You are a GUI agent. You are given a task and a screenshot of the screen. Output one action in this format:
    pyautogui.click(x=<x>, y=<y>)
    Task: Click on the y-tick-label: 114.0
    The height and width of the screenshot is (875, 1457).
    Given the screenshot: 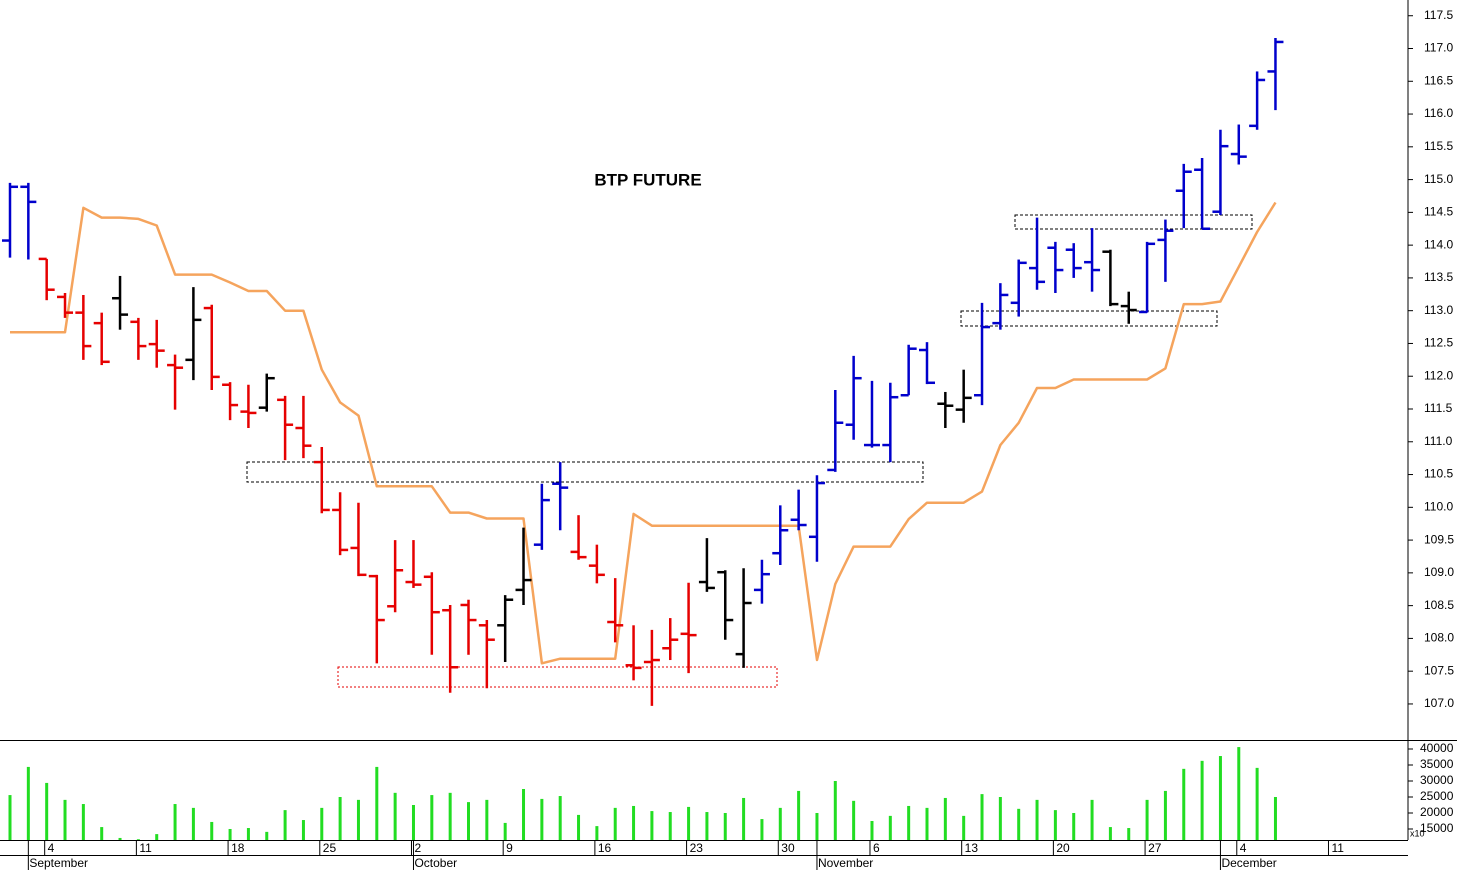 What is the action you would take?
    pyautogui.click(x=1438, y=244)
    